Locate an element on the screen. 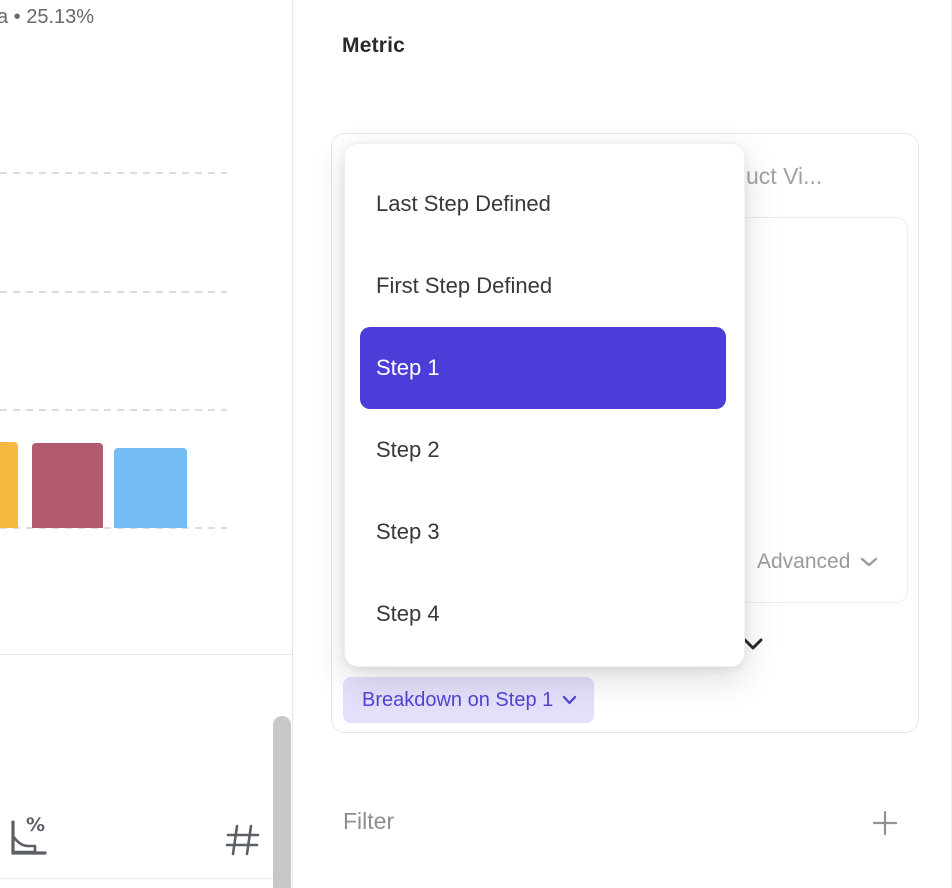 This screenshot has width=952, height=888. hash-icon is located at coordinates (243, 840).